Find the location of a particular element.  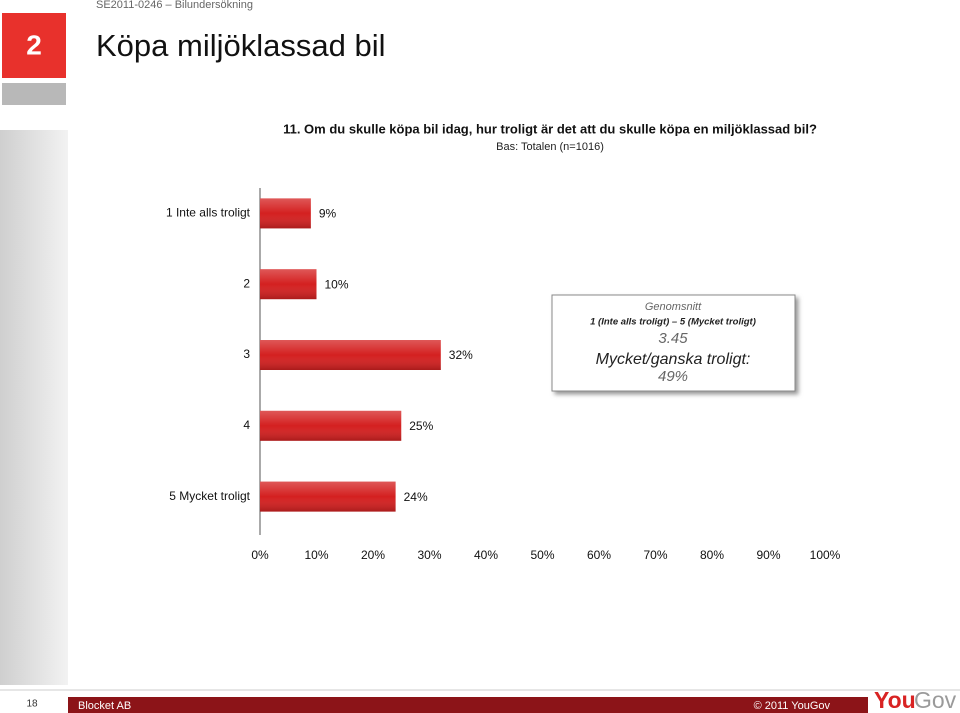

x-tick-label: 80% is located at coordinates (712, 555).